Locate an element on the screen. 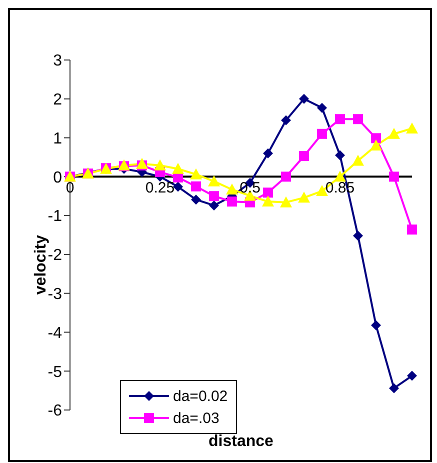 This screenshot has height=463, width=437. y-tick-label: 2 is located at coordinates (57, 100).